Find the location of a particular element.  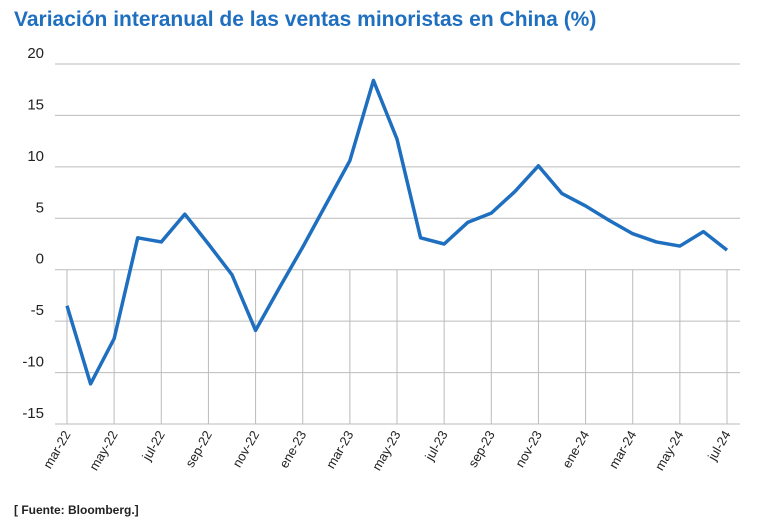

x-tick-label: may-23 is located at coordinates (386, 450).